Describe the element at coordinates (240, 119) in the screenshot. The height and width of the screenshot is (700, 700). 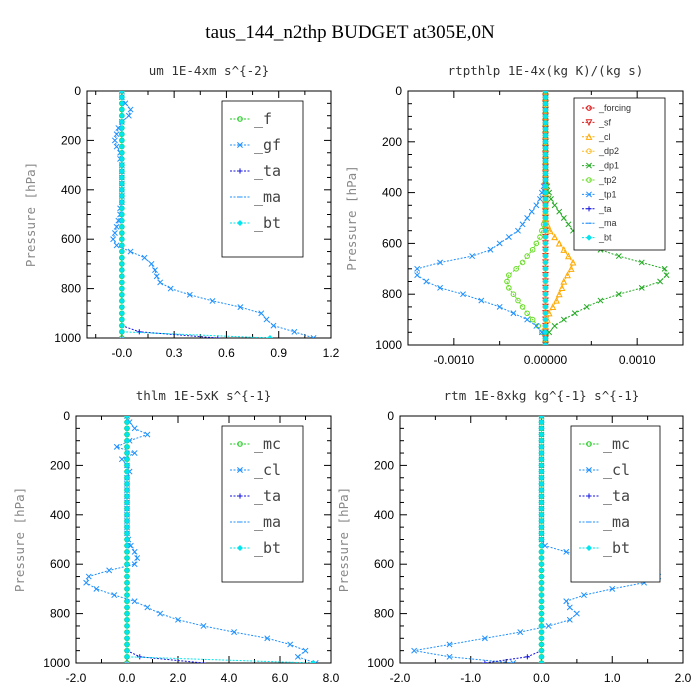
I see `legend-marker-f` at that location.